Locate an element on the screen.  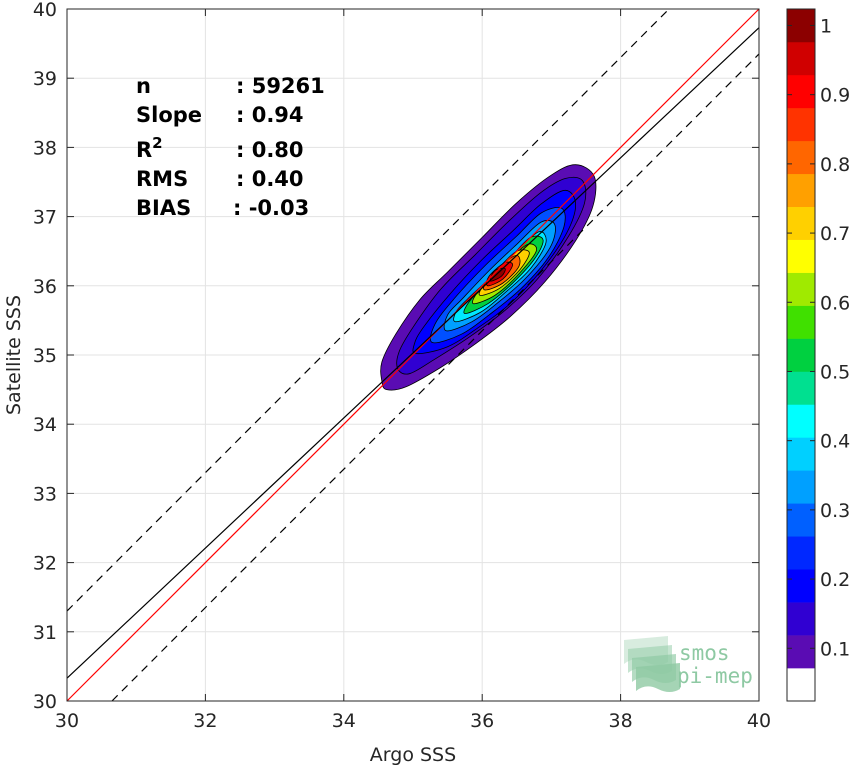
logo-waves-icon is located at coordinates (652, 664).